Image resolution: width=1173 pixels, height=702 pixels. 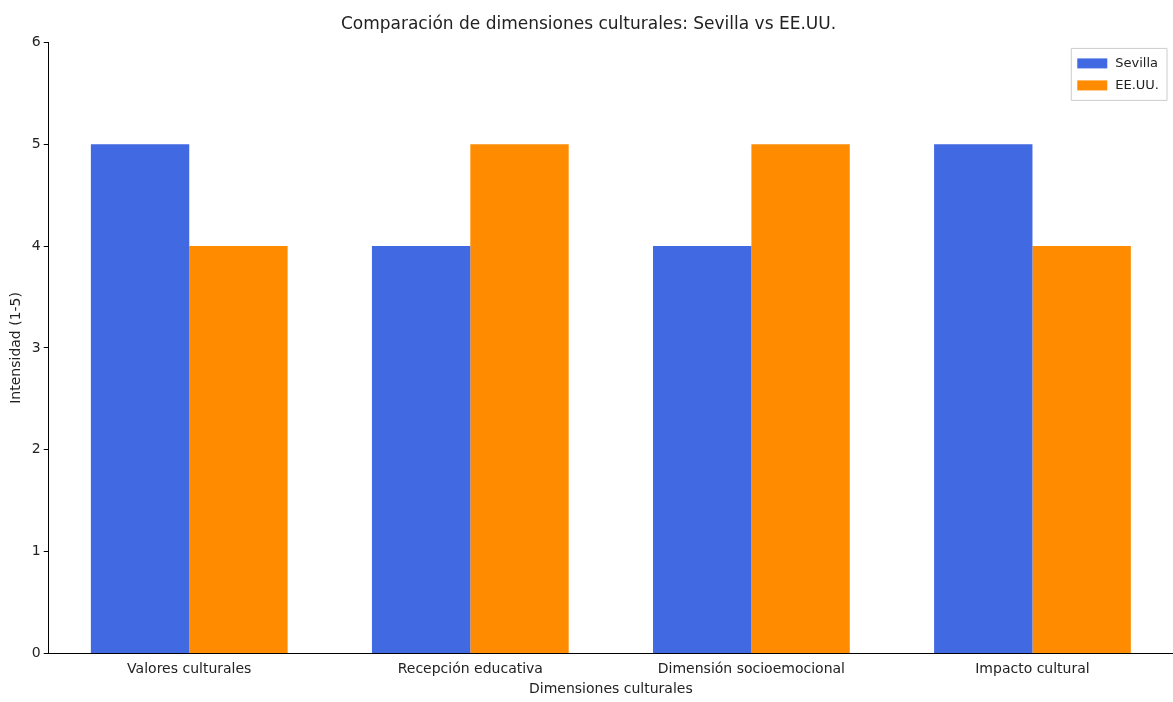 What do you see at coordinates (470, 668) in the screenshot?
I see `x-tick-label: Recepción educativa` at bounding box center [470, 668].